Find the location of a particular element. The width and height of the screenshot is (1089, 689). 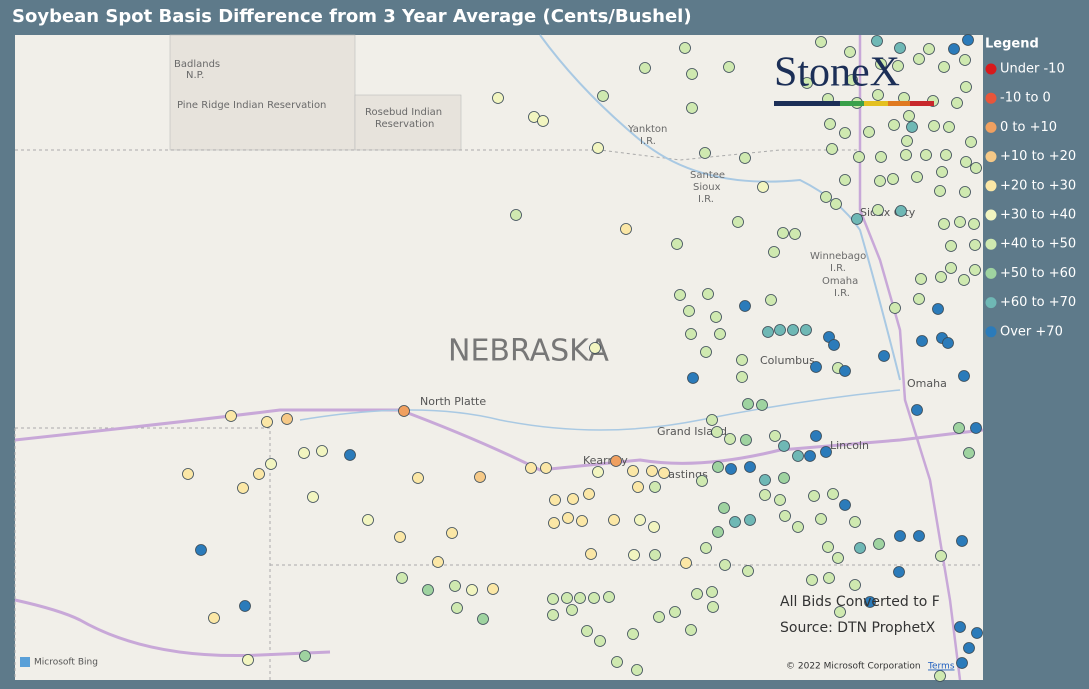

map-label: Santee is located at coordinates (707, 175).